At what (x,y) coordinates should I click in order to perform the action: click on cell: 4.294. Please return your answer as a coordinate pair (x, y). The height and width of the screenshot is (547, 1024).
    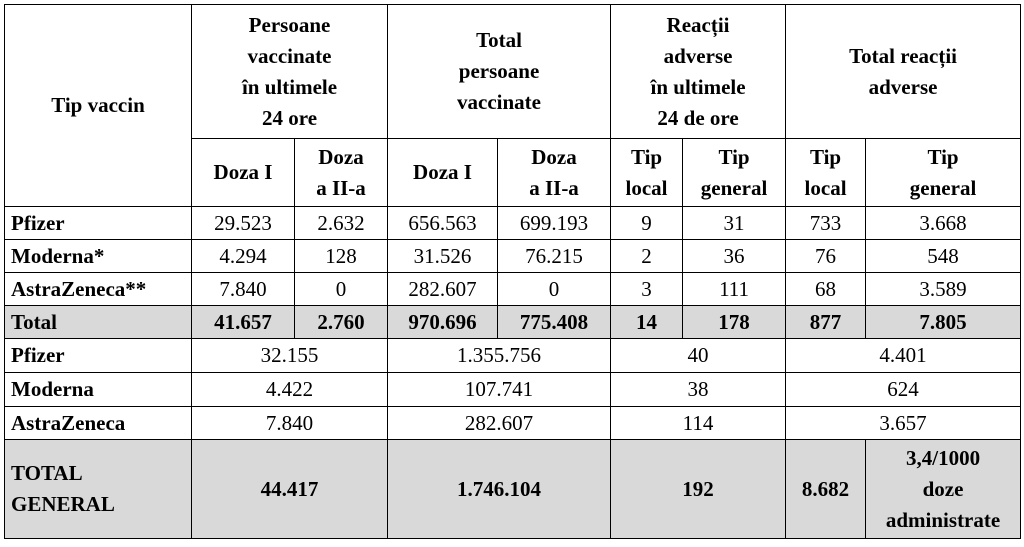
    Looking at the image, I should click on (243, 256).